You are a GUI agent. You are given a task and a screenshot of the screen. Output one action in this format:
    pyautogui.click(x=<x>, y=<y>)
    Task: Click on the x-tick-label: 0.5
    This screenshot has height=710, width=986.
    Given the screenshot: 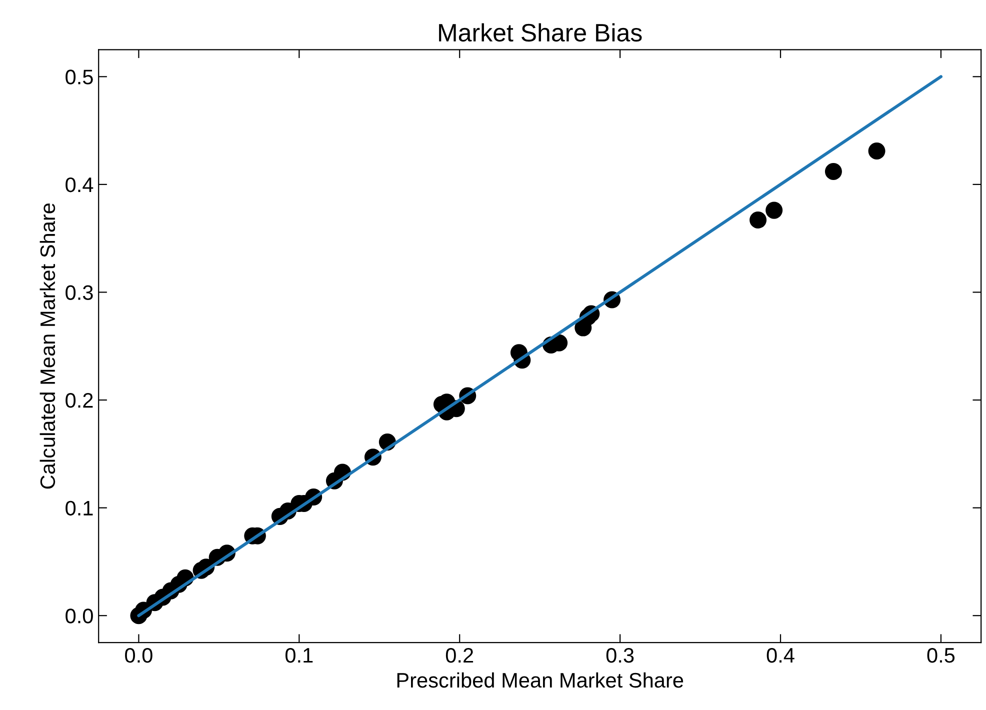 What is the action you would take?
    pyautogui.click(x=941, y=655)
    